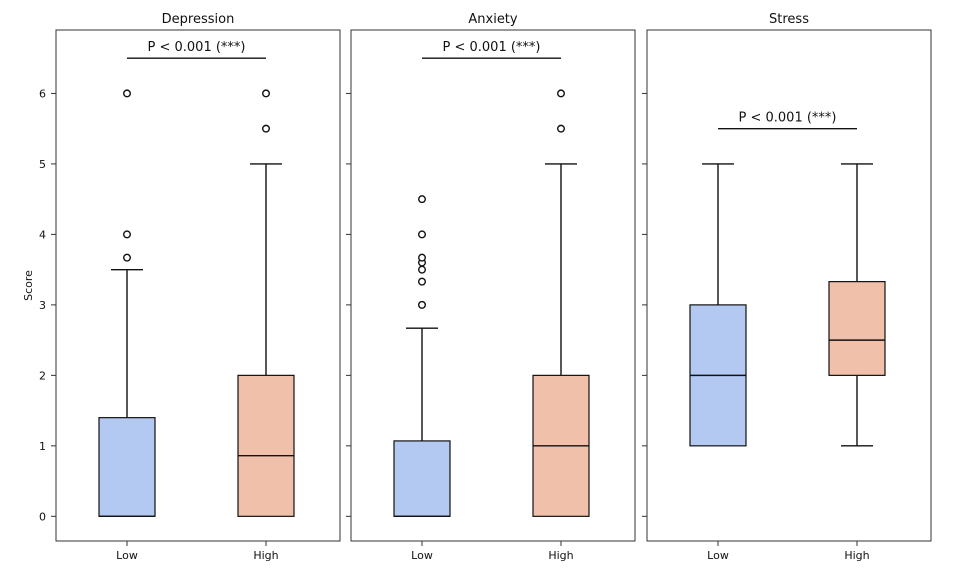  Describe the element at coordinates (422, 478) in the screenshot. I see `box-anxiety-low` at that location.